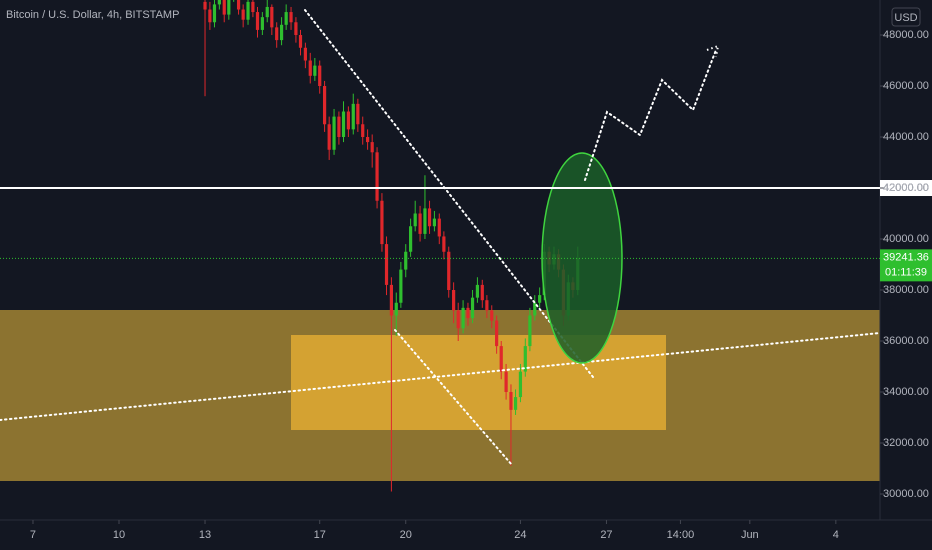  Describe the element at coordinates (906, 257) in the screenshot. I see `last-price-label: 39241.36` at that location.